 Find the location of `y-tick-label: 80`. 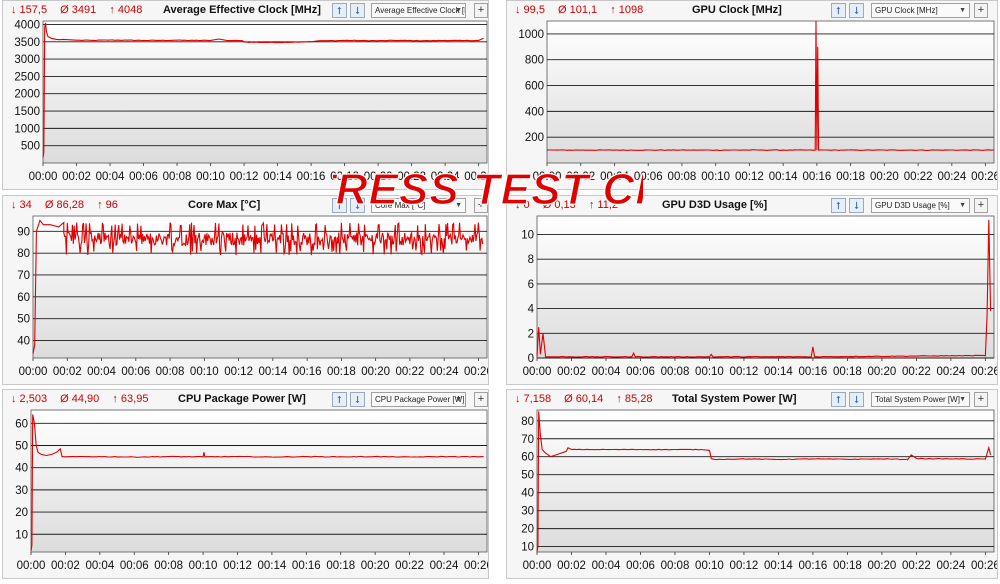

y-tick-label: 80 is located at coordinates (527, 422).